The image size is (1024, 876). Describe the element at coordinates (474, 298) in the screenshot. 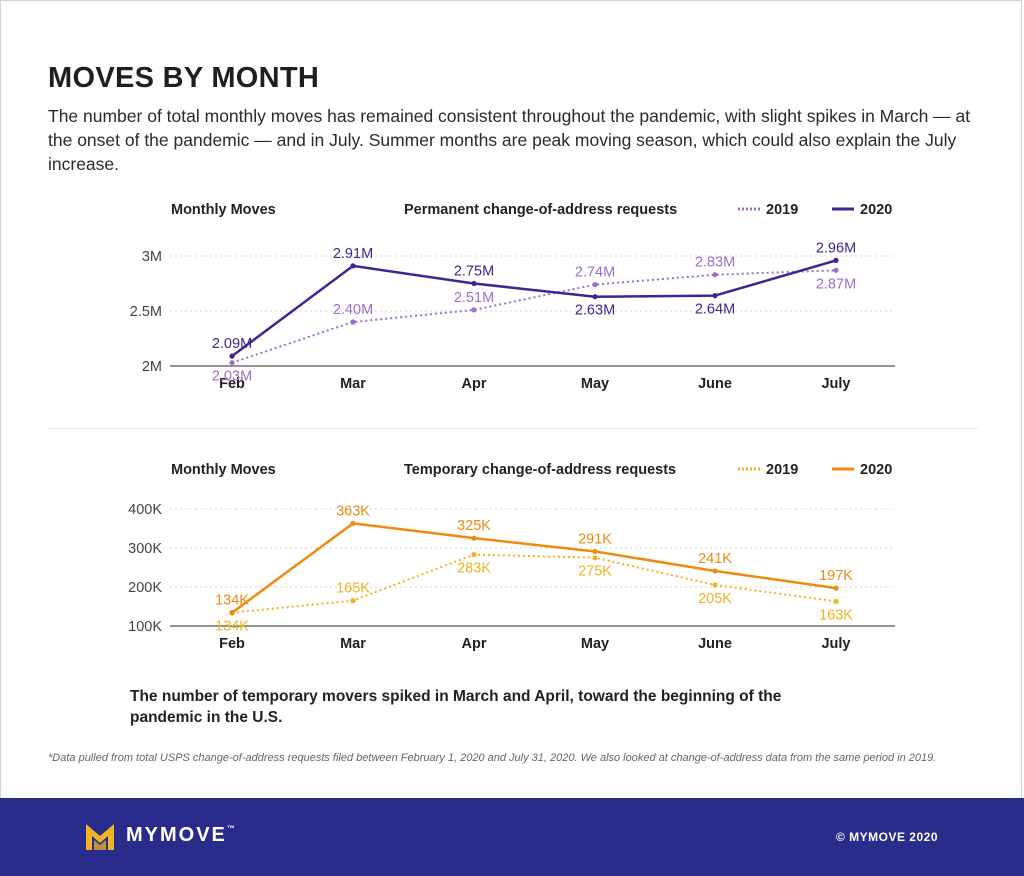

I see `data-label-2019: 2.51M` at that location.